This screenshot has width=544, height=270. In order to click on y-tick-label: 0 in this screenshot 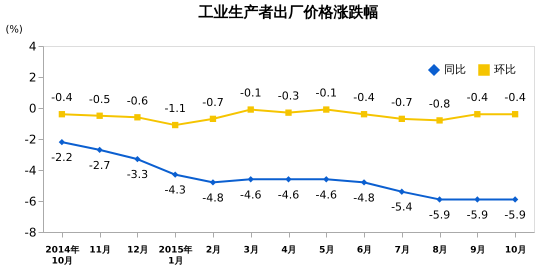, I will do `click(32, 109)`.